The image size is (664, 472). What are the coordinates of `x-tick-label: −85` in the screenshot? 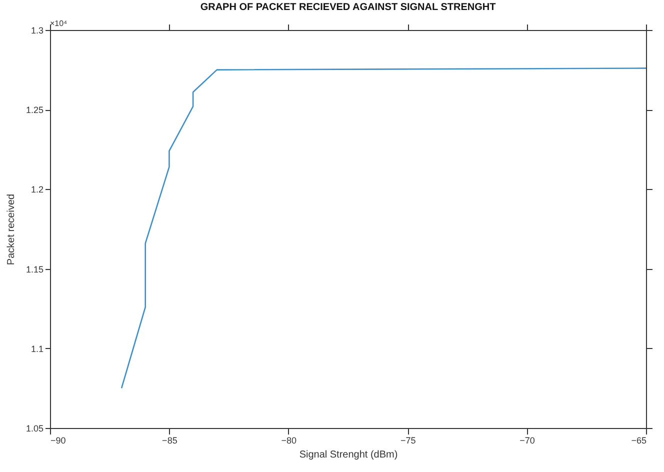 It's located at (170, 441).